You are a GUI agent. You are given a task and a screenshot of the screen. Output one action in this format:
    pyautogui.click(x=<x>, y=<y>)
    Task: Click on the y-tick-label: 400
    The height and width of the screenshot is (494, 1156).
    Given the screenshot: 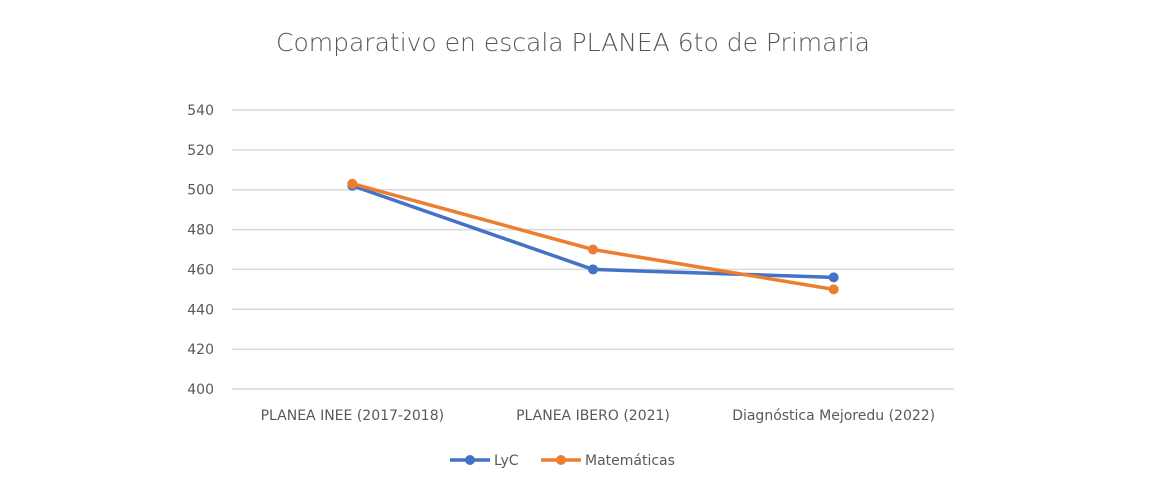 What is the action you would take?
    pyautogui.click(x=200, y=390)
    